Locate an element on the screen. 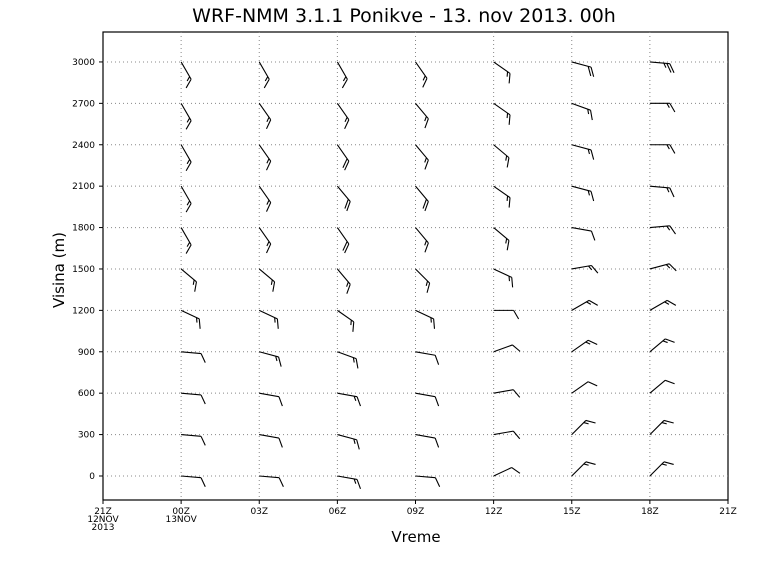 Image resolution: width=760 pixels, height=570 pixels. x-axis-label: Vreme is located at coordinates (415, 537).